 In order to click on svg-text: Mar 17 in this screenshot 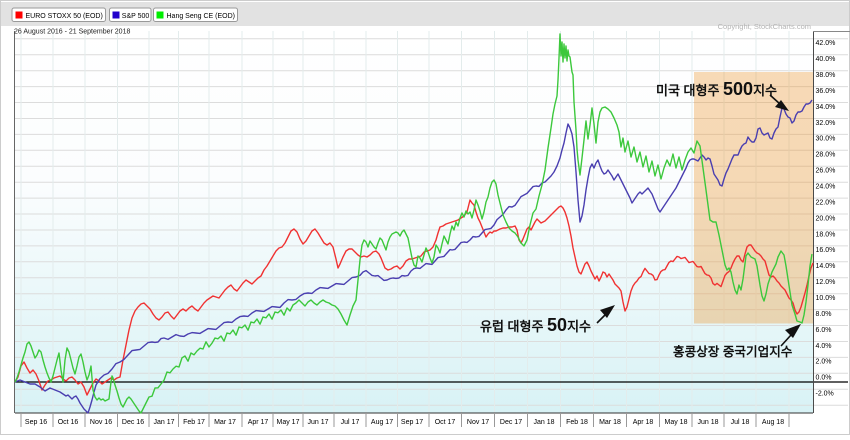, I will do `click(225, 422)`.